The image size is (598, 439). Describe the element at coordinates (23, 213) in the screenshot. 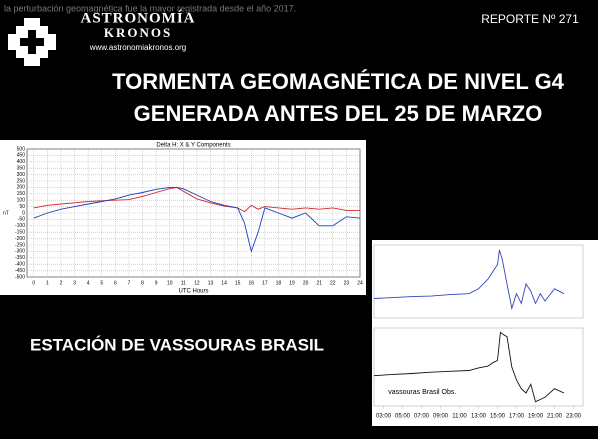

I see `y-tick-label: 0` at that location.